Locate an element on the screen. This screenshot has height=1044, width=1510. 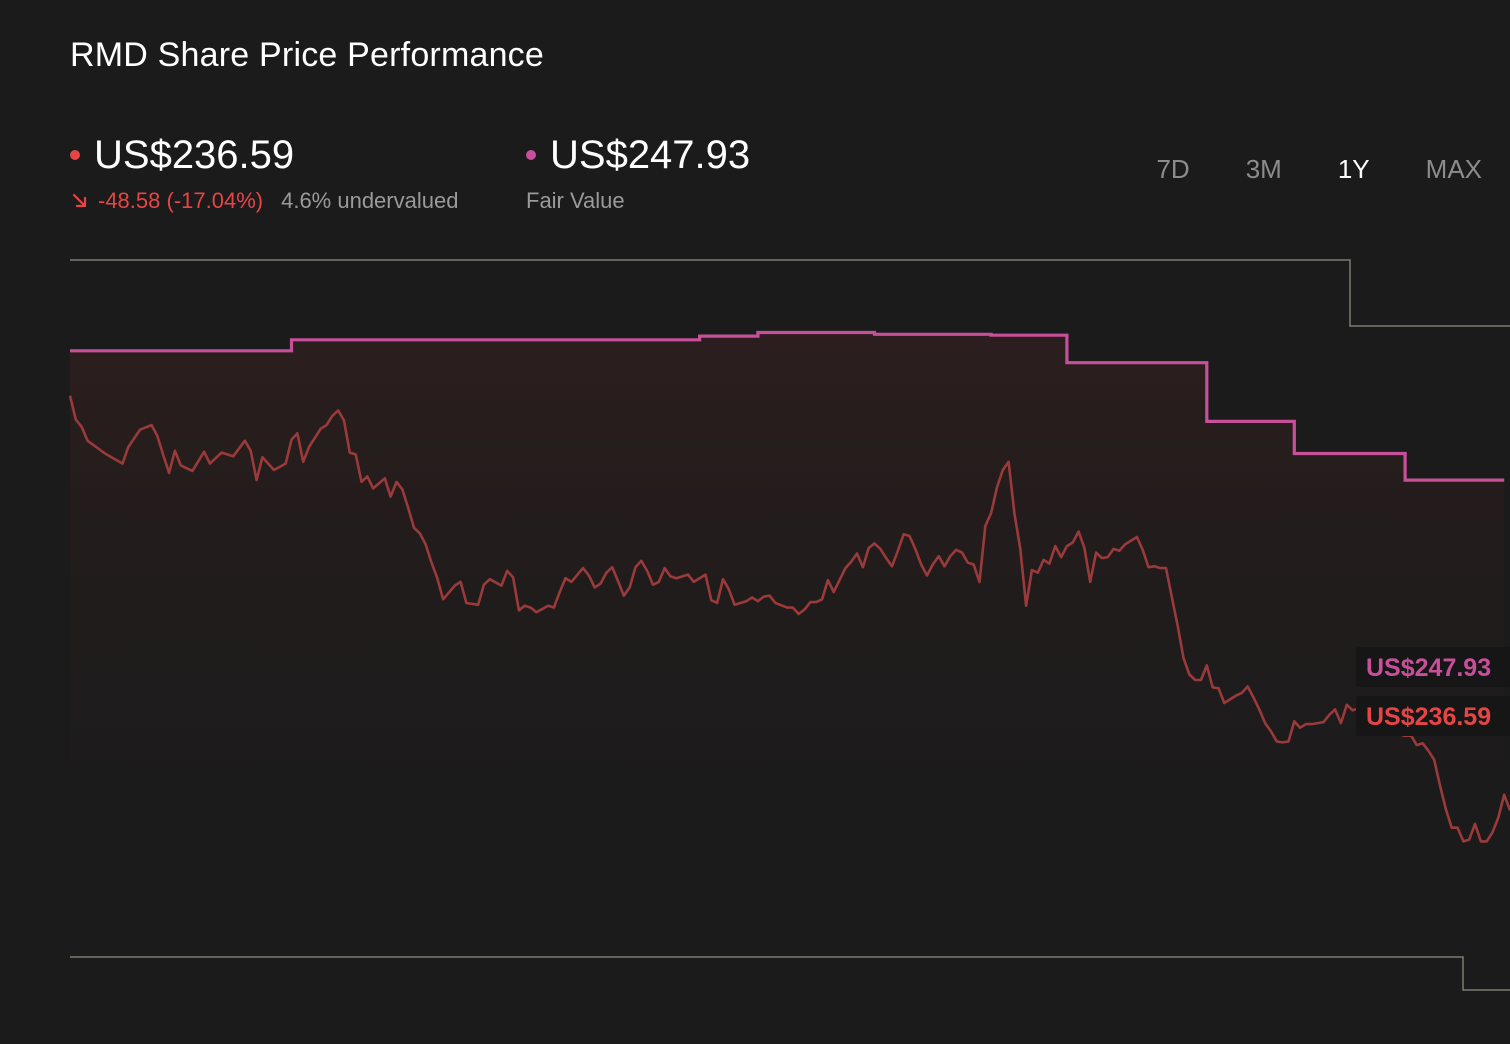
range-tab-3m: 3M is located at coordinates (1263, 169).